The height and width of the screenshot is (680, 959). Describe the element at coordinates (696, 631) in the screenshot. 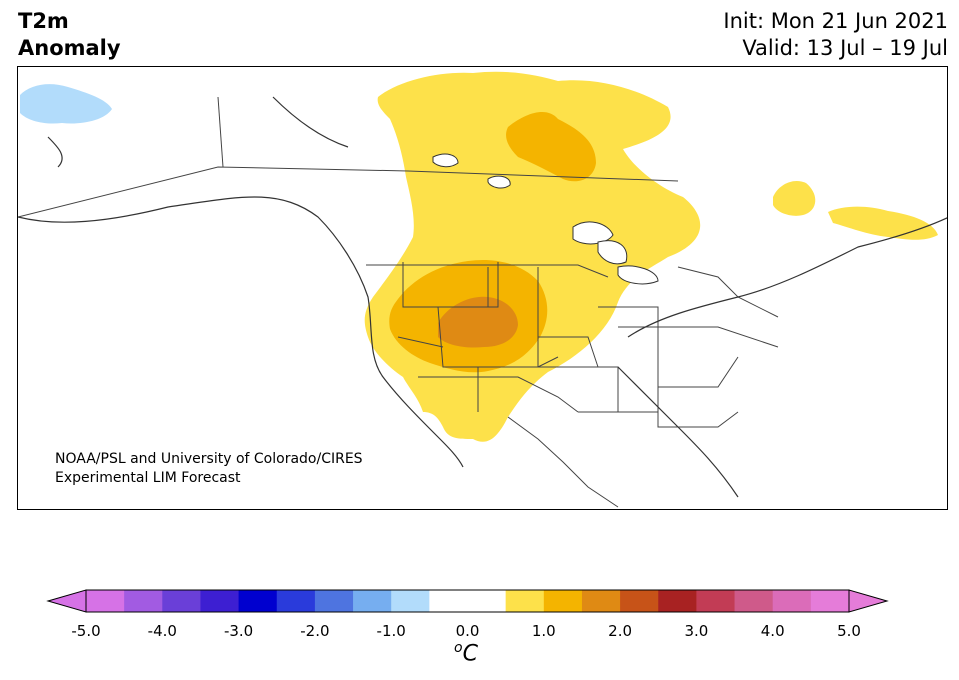

I see `colorbar-tick-label: 3.0` at that location.